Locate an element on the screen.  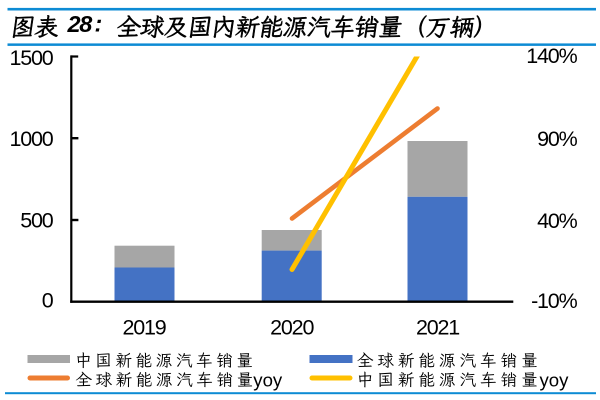
svg-text: 28 is located at coordinates (80, 24).